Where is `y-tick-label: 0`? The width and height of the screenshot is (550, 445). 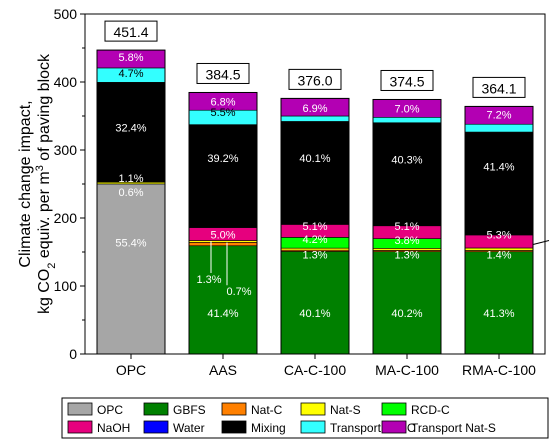
y-tick-label: 0 is located at coordinates (73, 354).